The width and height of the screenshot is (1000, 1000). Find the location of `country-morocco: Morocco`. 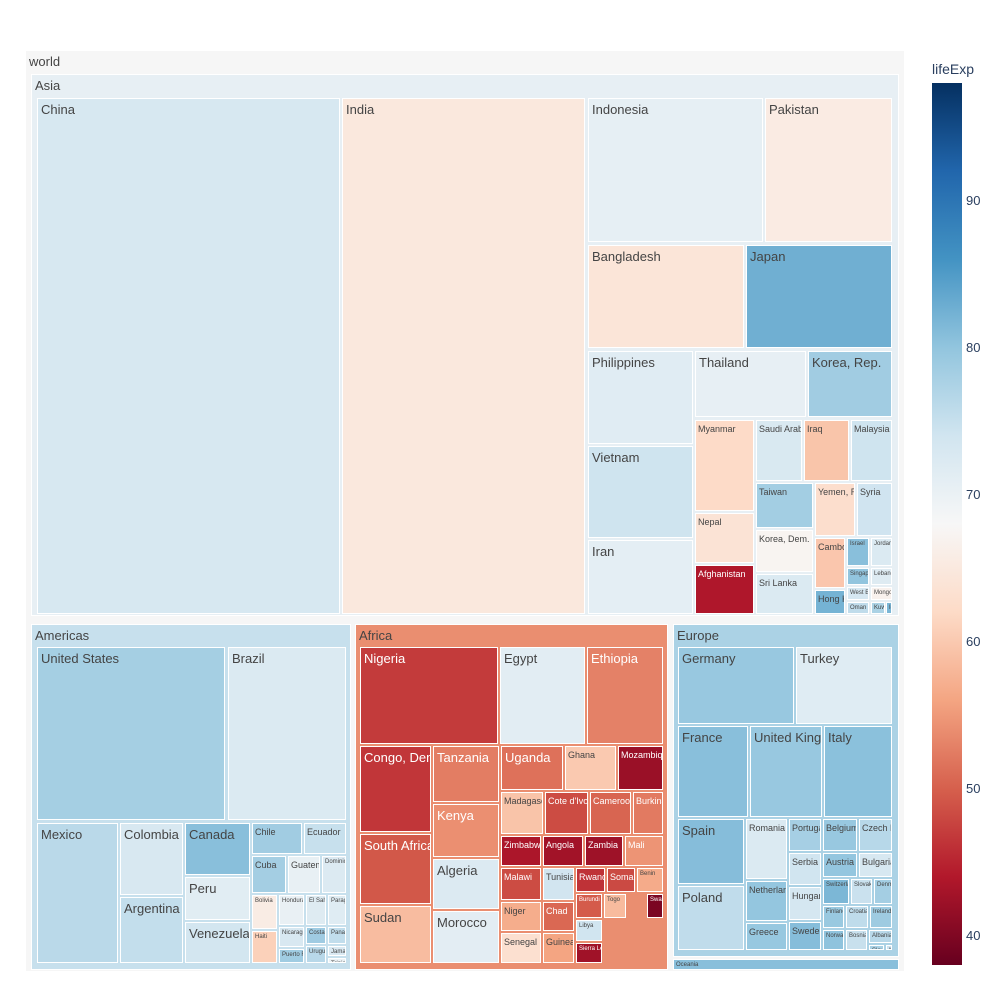

country-morocco: Morocco is located at coordinates (466, 937).